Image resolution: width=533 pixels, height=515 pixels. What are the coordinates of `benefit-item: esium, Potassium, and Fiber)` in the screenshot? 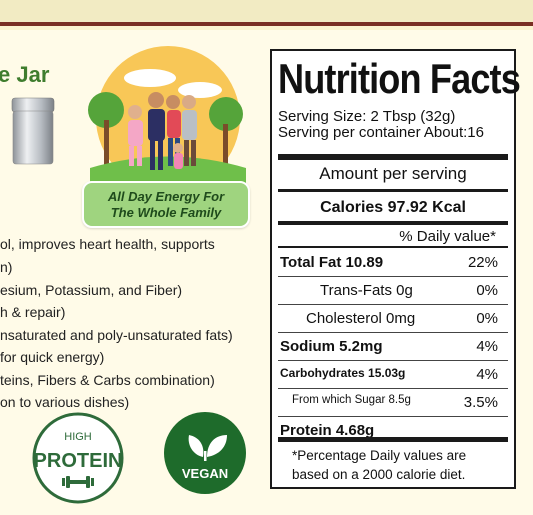 It's located at (91, 290).